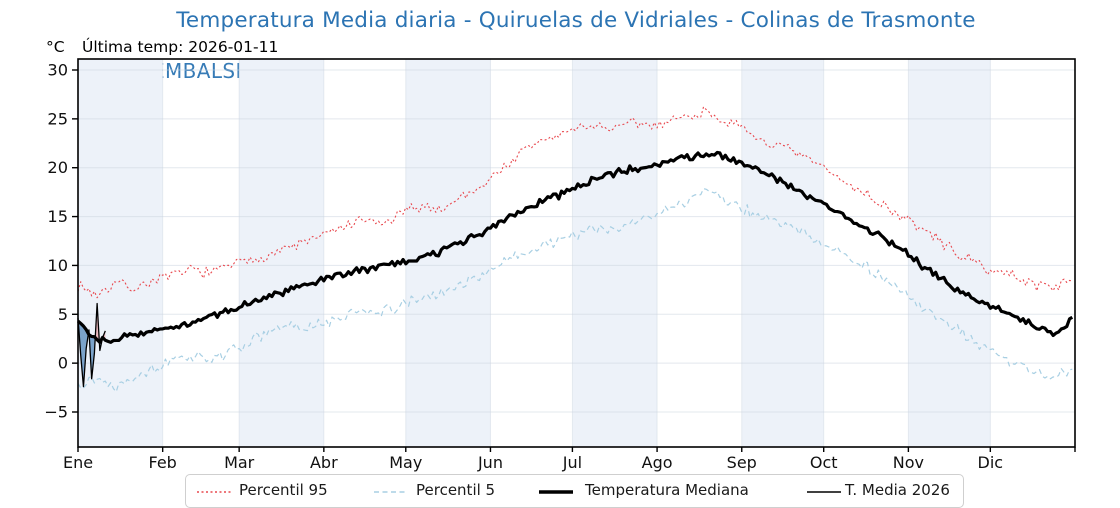 Image resolution: width=1120 pixels, height=508 pixels. I want to click on x-tick-label: Sep, so click(742, 462).